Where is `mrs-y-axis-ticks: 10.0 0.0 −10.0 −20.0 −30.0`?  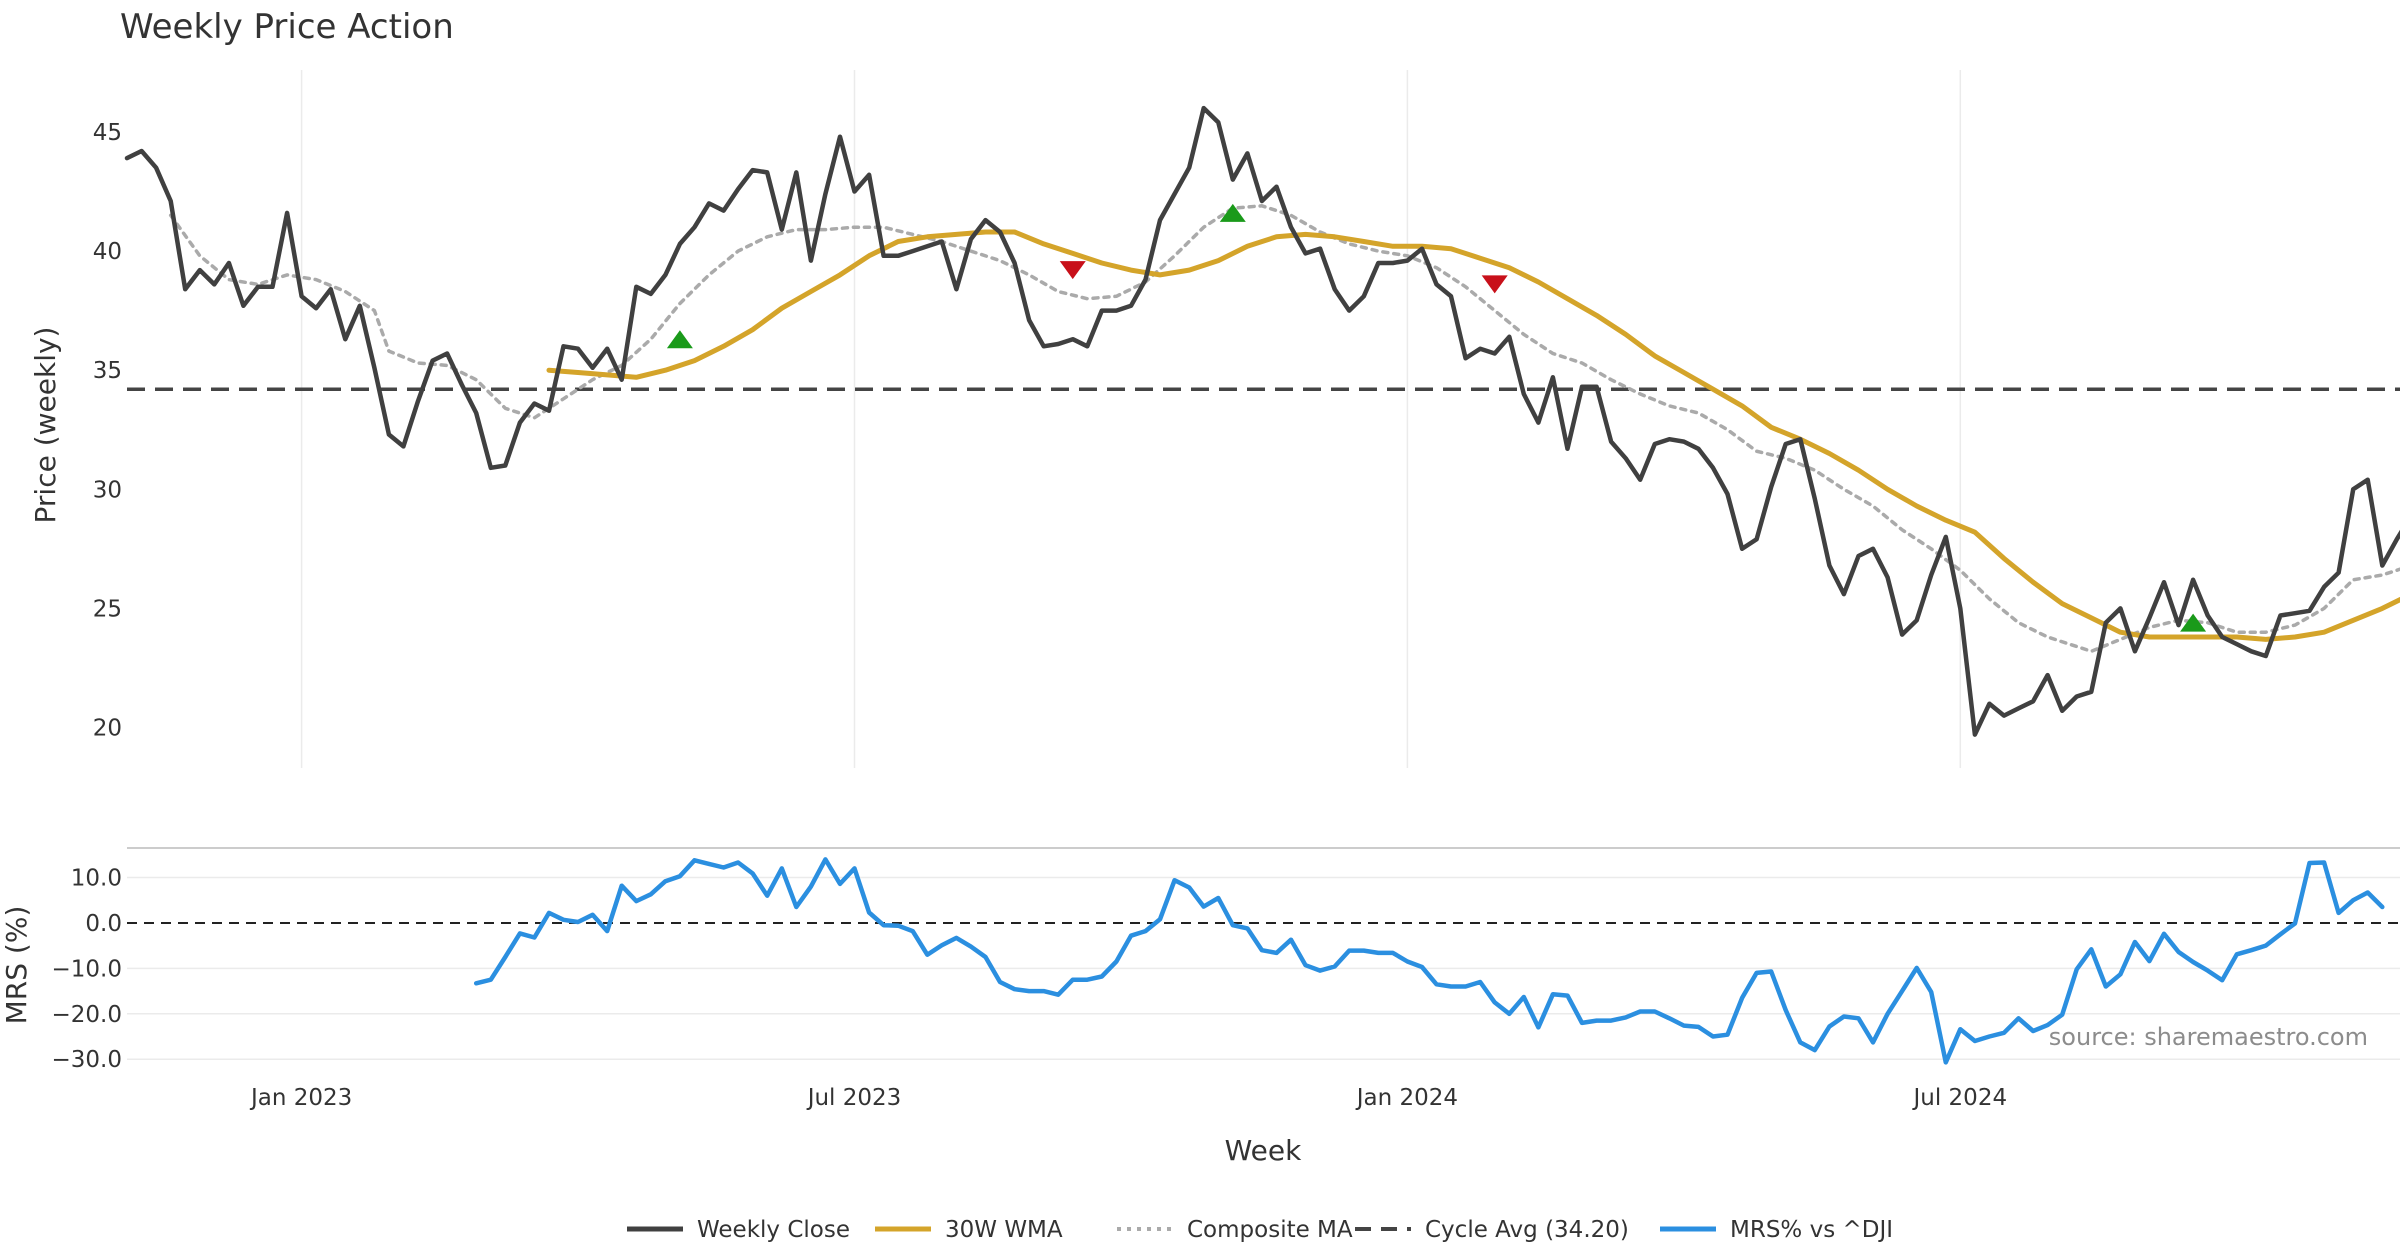
mrs-y-axis-ticks: 10.0 0.0 −10.0 −20.0 −30.0 is located at coordinates (87, 970).